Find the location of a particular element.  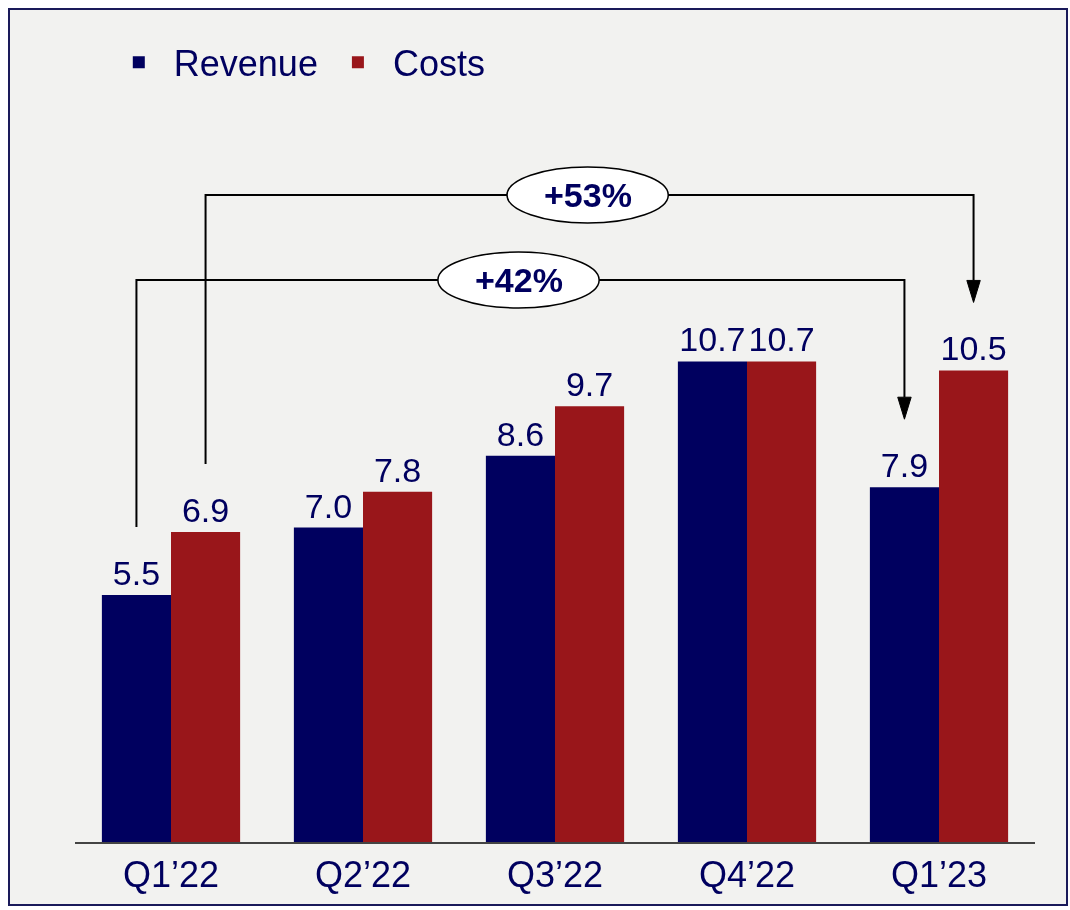

text: +42% is located at coordinates (519, 280).